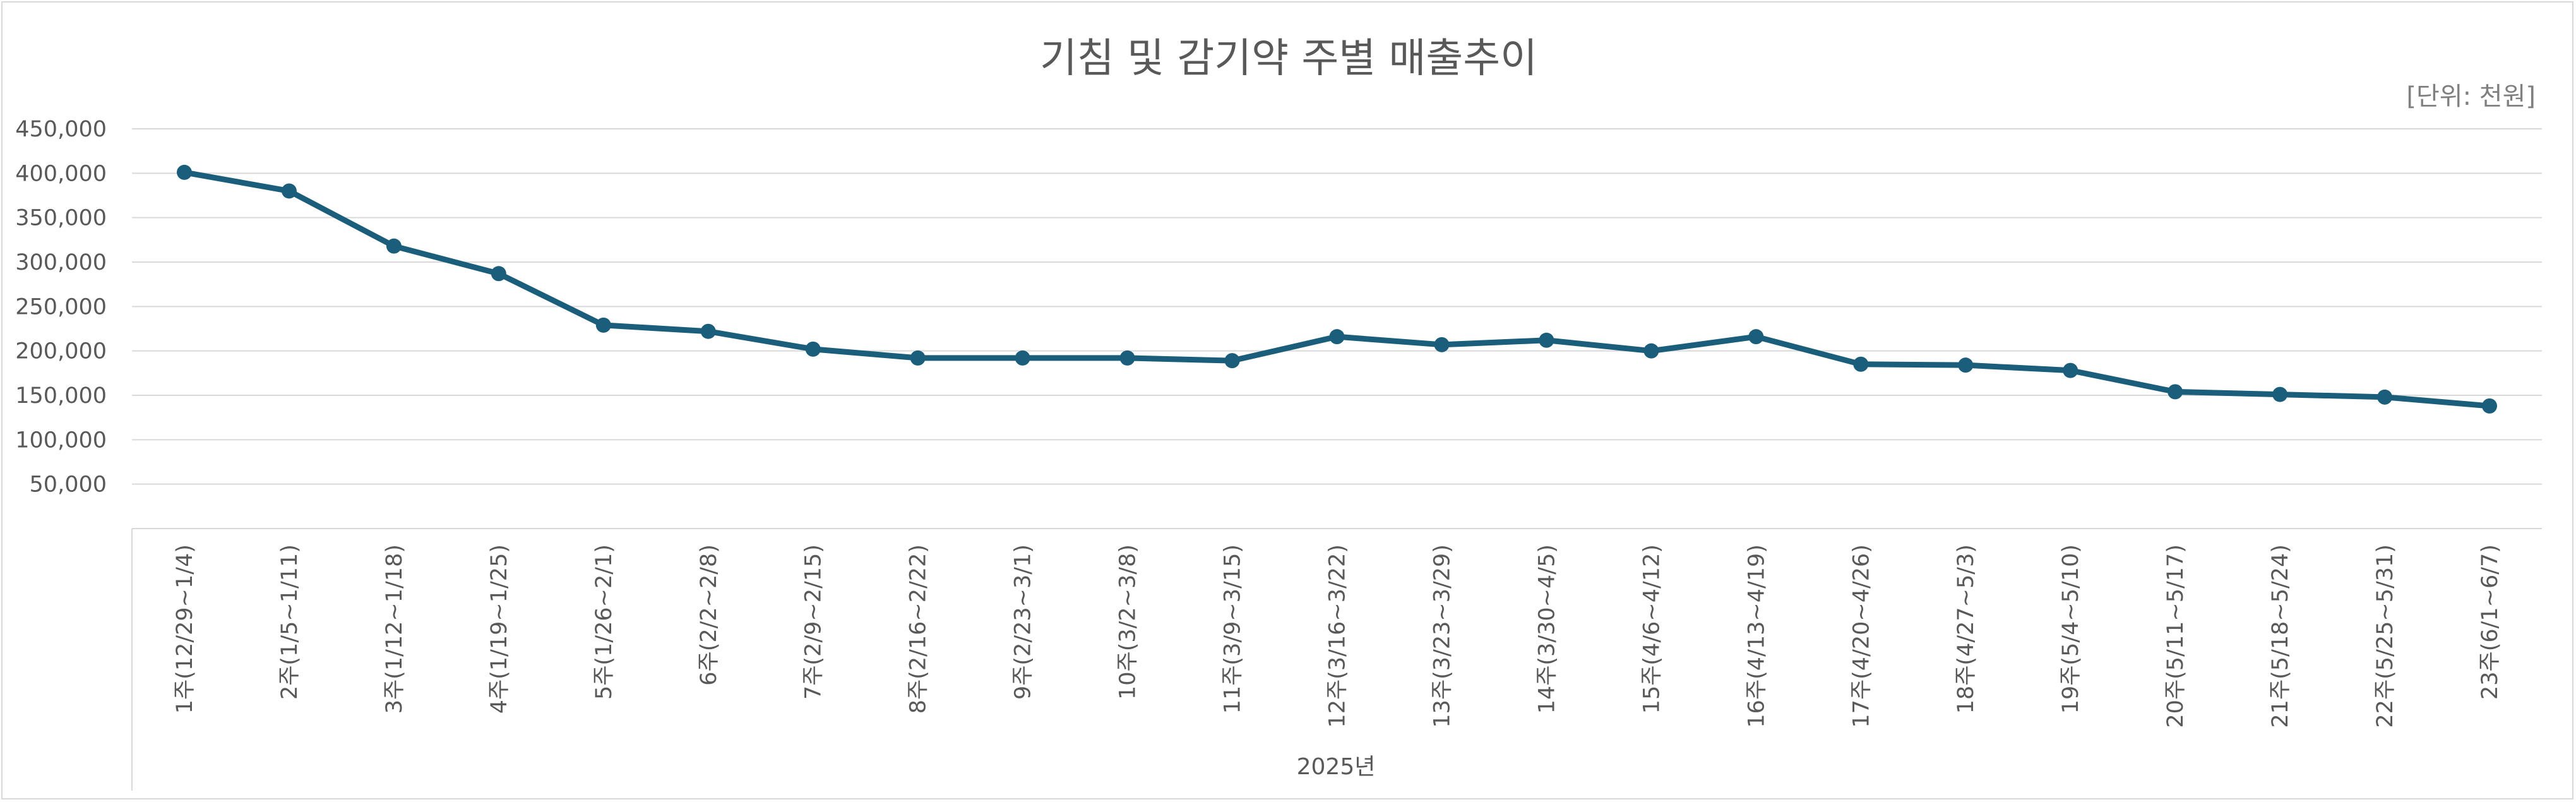 The width and height of the screenshot is (2576, 802). What do you see at coordinates (604, 622) in the screenshot?
I see `x-tick-label: 5주(1/26~2/1)` at bounding box center [604, 622].